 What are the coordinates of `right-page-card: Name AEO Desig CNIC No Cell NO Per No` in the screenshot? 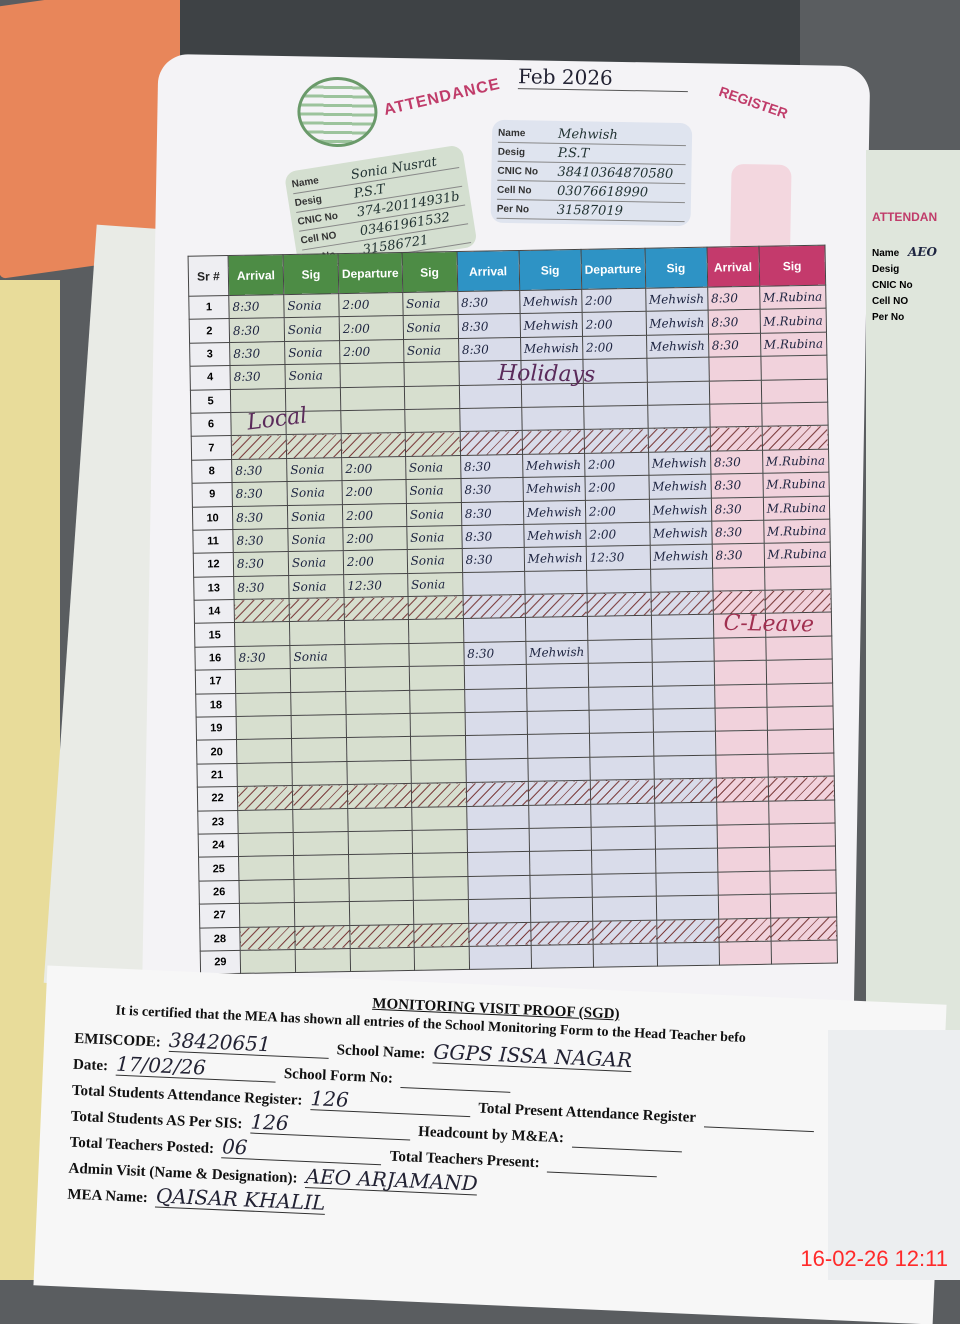 It's located at (916, 285).